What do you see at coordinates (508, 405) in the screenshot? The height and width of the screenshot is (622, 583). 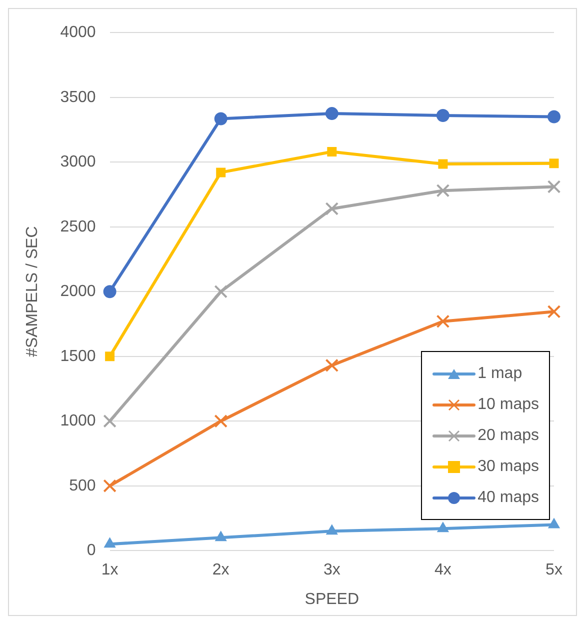 I see `legend-label: 10 maps` at bounding box center [508, 405].